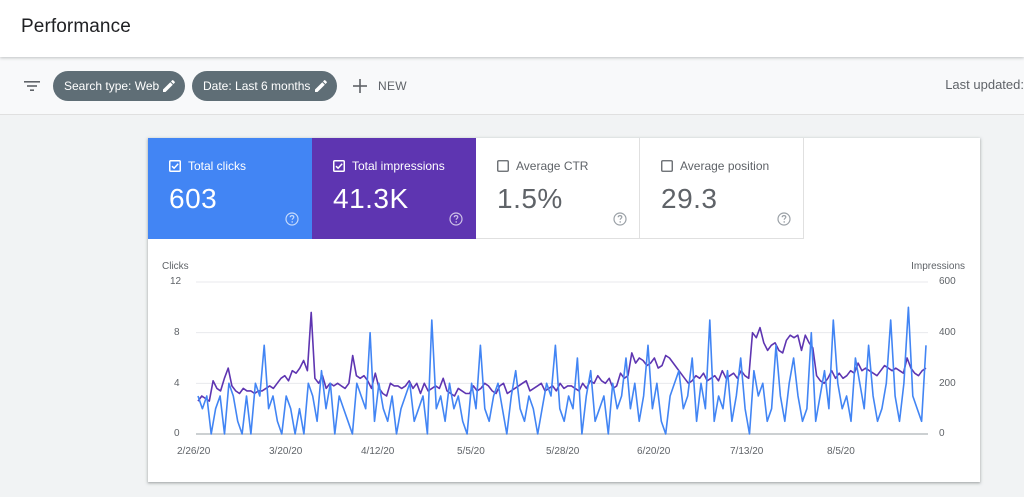 The width and height of the screenshot is (1024, 497). I want to click on series-line-impressions, so click(562, 356).